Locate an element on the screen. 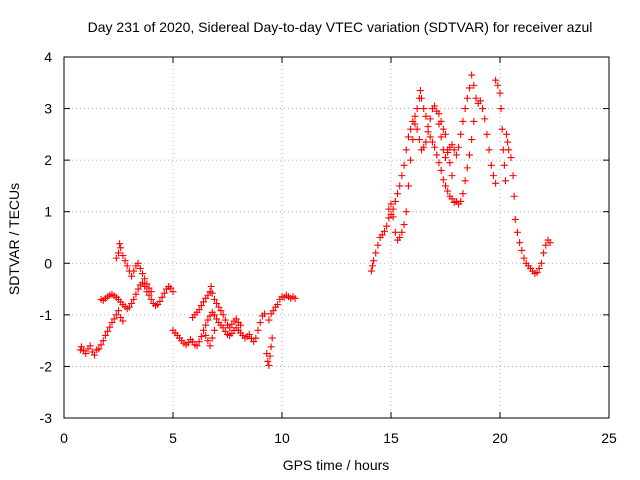 The image size is (640, 480). x-tick-label: 0 is located at coordinates (64, 438).